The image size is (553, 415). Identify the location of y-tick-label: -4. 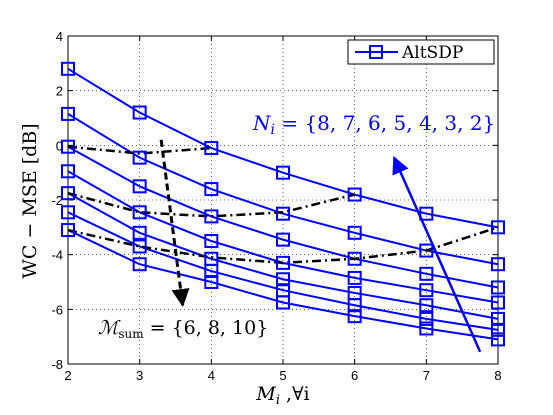
(57, 255).